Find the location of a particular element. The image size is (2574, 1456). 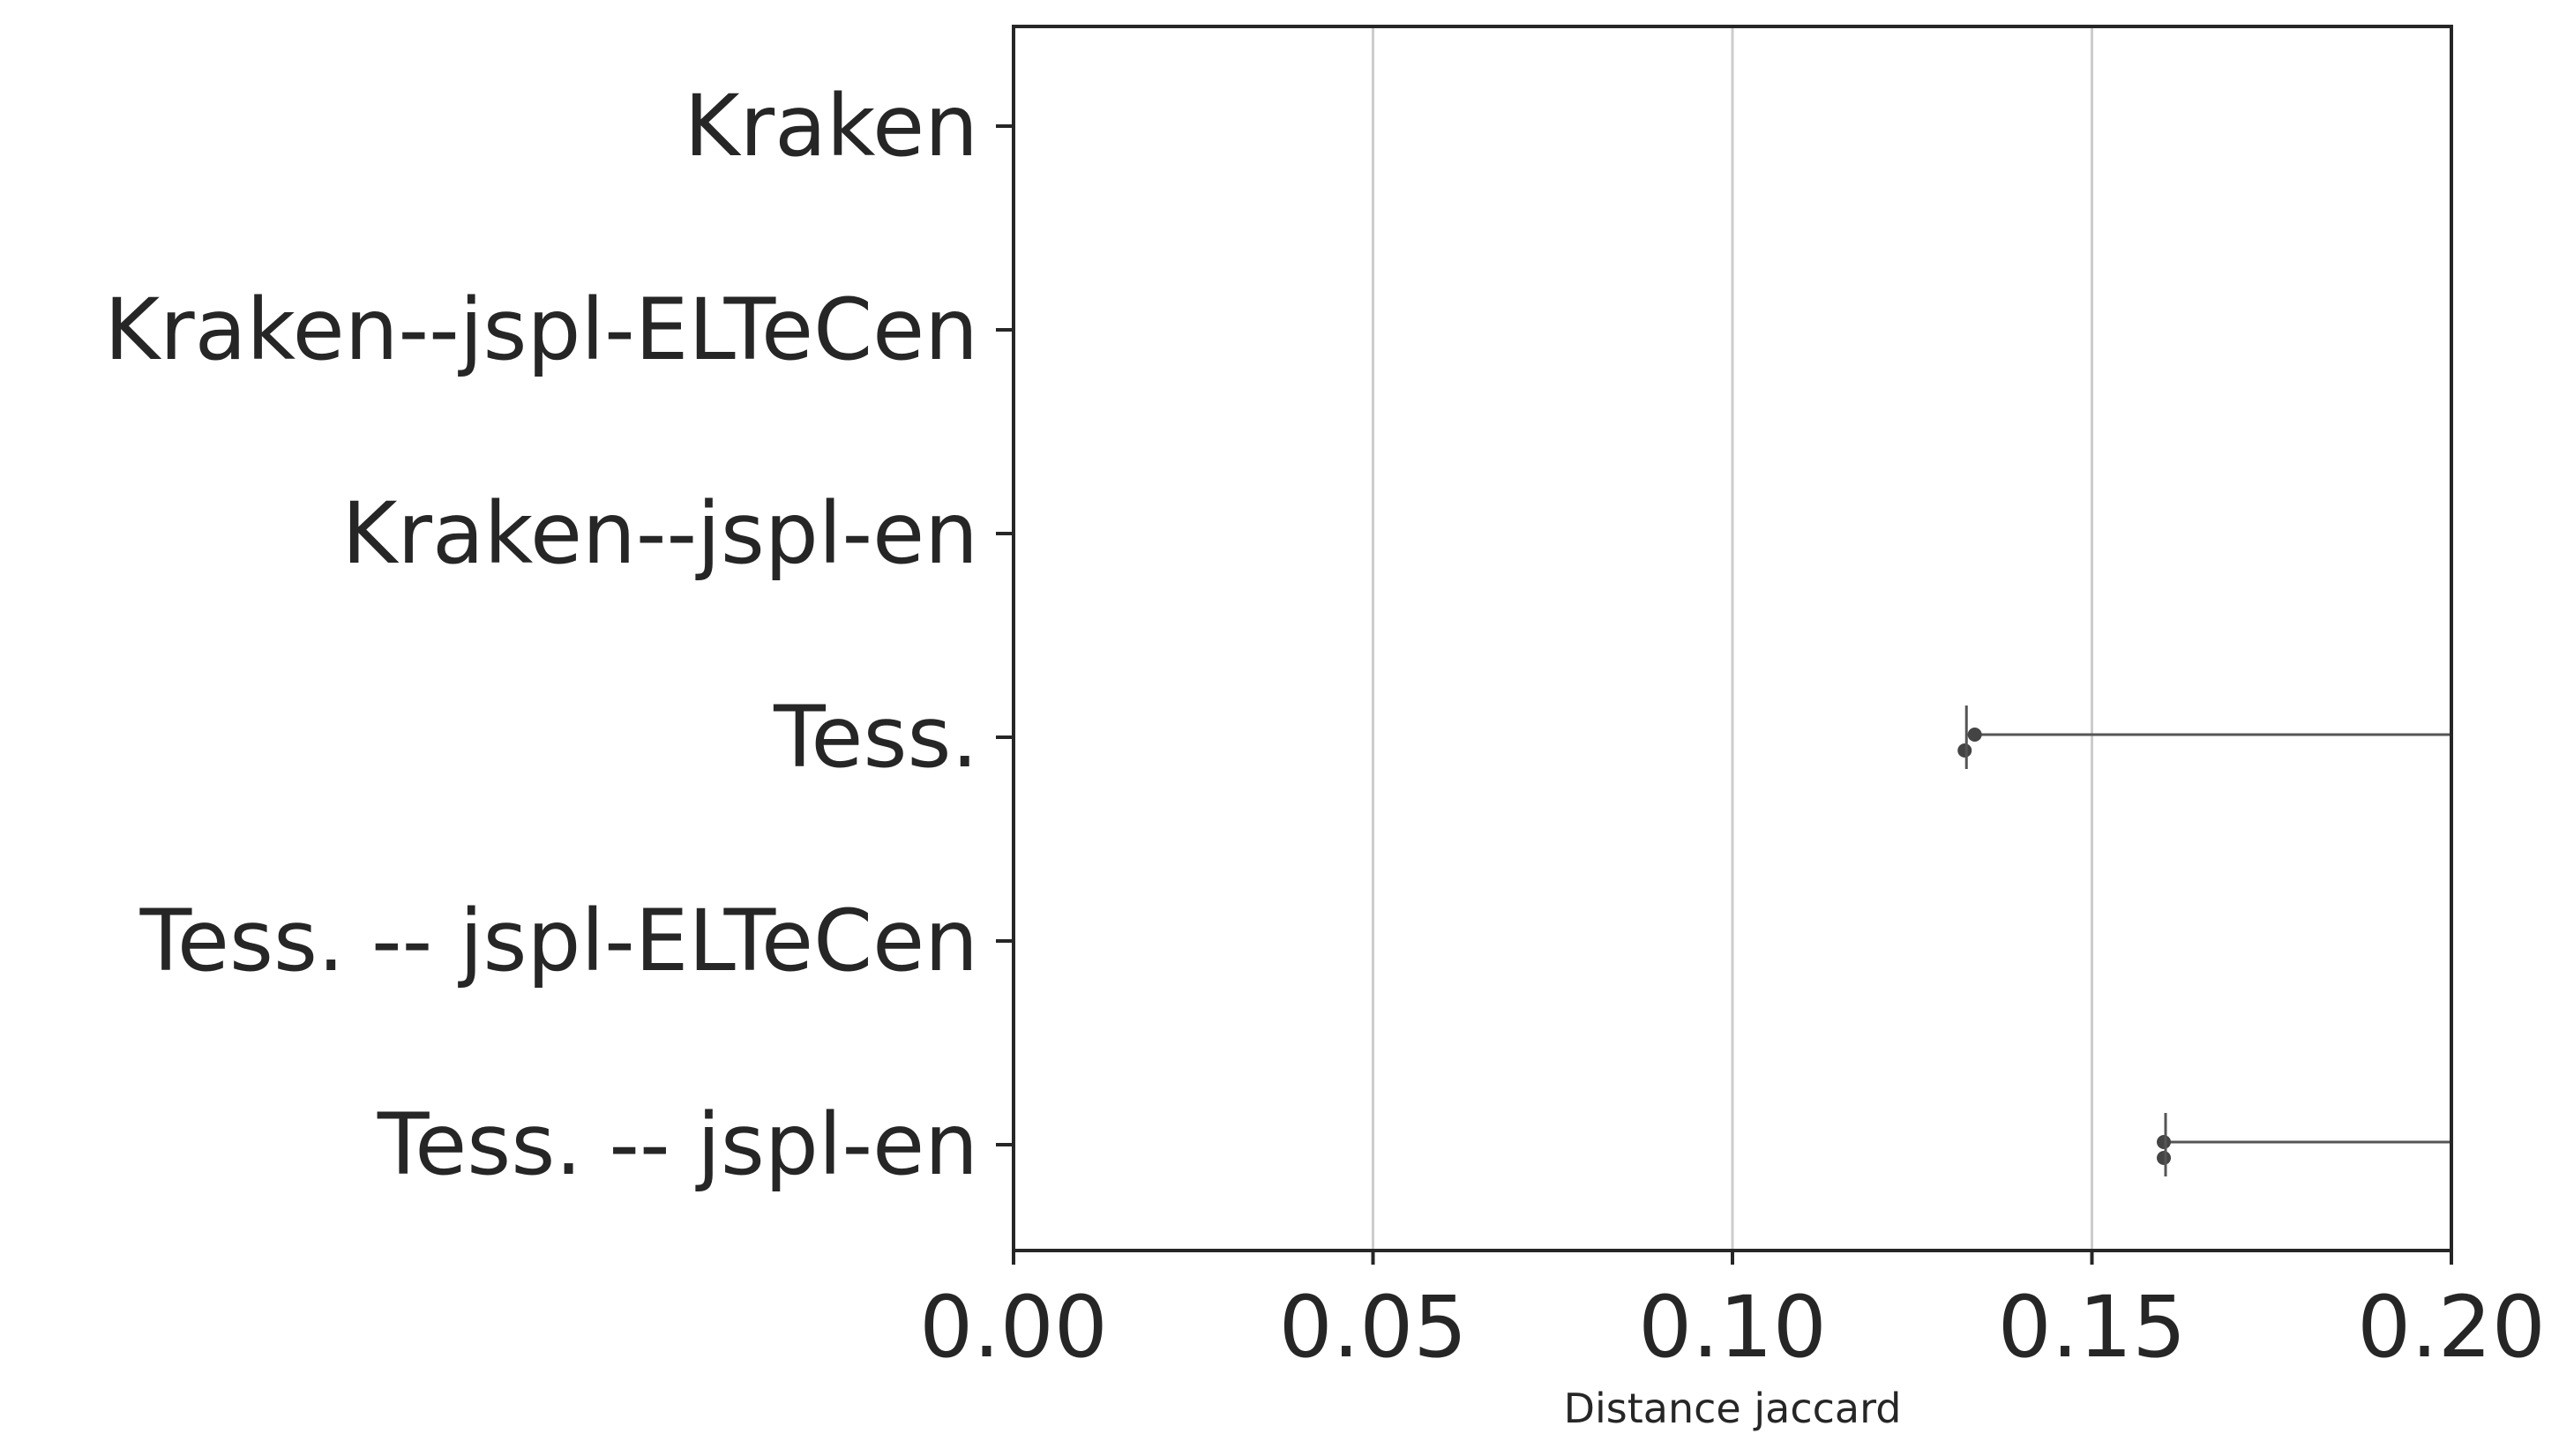

x-axis: 0.00 0.05 0.10 0.15 0.20 is located at coordinates (1732, 1314).